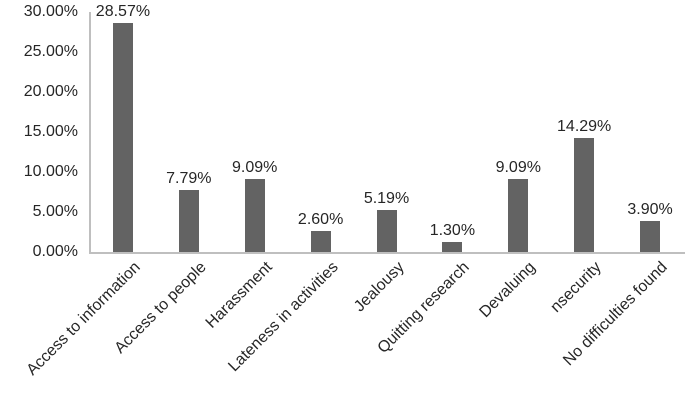  I want to click on x-axis-line, so click(387, 253).